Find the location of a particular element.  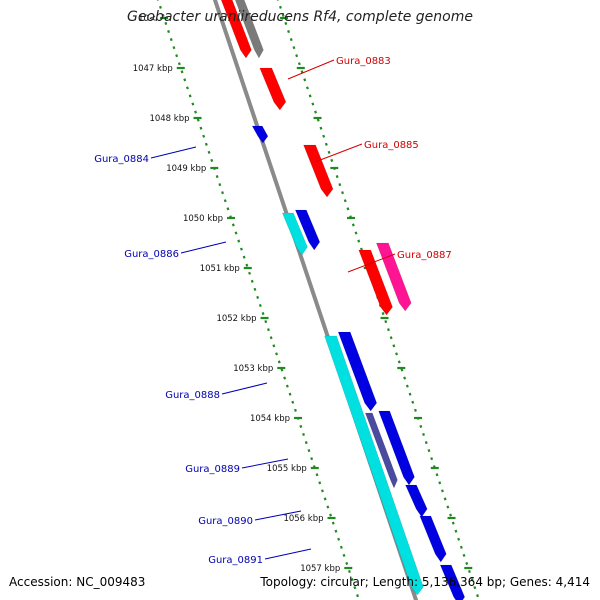

ruler-tick-label: 1049 kbp is located at coordinates (186, 169).